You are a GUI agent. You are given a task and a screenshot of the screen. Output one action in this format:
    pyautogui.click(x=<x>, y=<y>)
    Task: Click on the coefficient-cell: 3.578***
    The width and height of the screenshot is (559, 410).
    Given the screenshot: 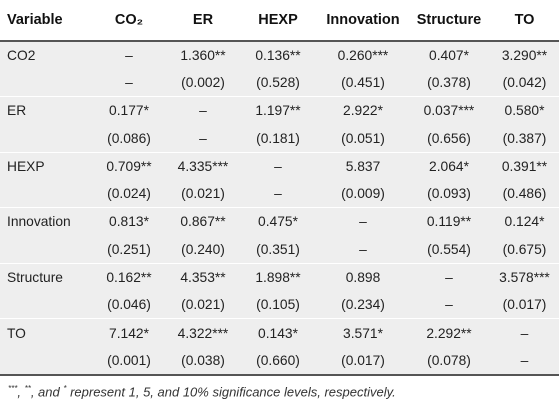 What is the action you would take?
    pyautogui.click(x=524, y=278)
    